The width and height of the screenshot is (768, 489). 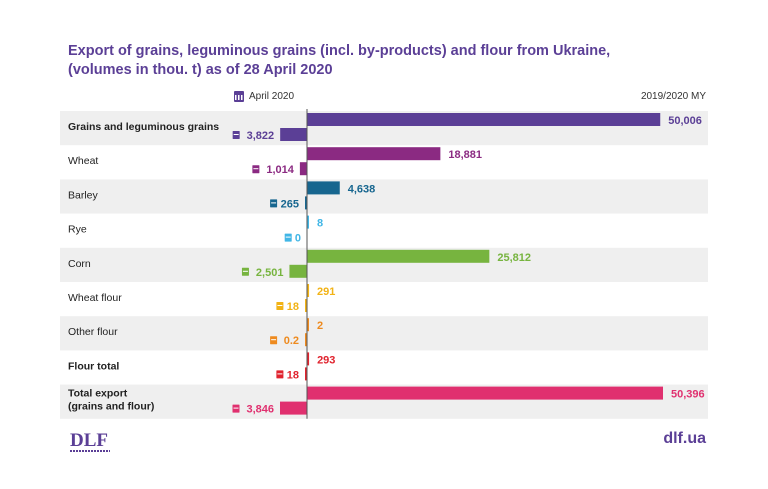 What do you see at coordinates (685, 121) in the screenshot?
I see `value-label-my: 50,006` at bounding box center [685, 121].